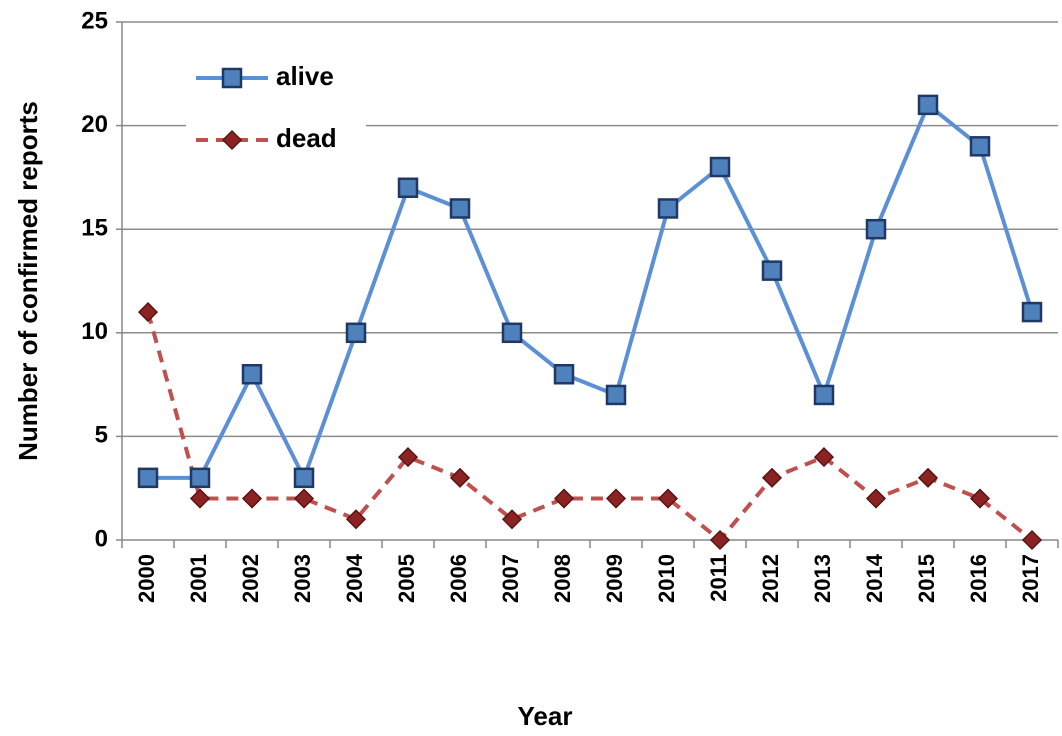  Describe the element at coordinates (770, 578) in the screenshot. I see `x-tick-label: 2012` at that location.